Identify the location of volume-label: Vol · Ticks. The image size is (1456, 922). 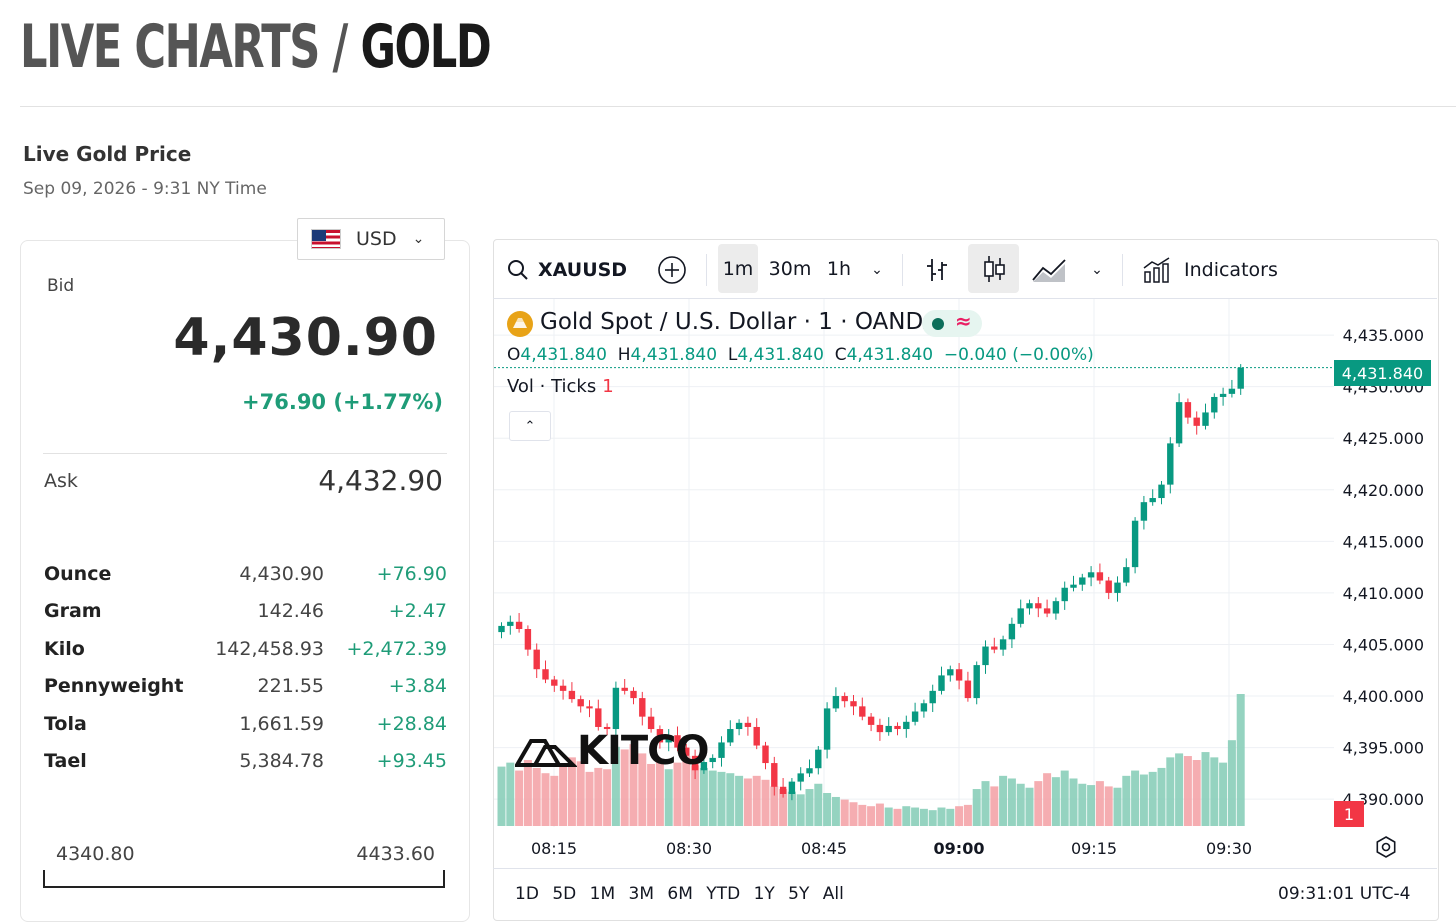
(552, 386).